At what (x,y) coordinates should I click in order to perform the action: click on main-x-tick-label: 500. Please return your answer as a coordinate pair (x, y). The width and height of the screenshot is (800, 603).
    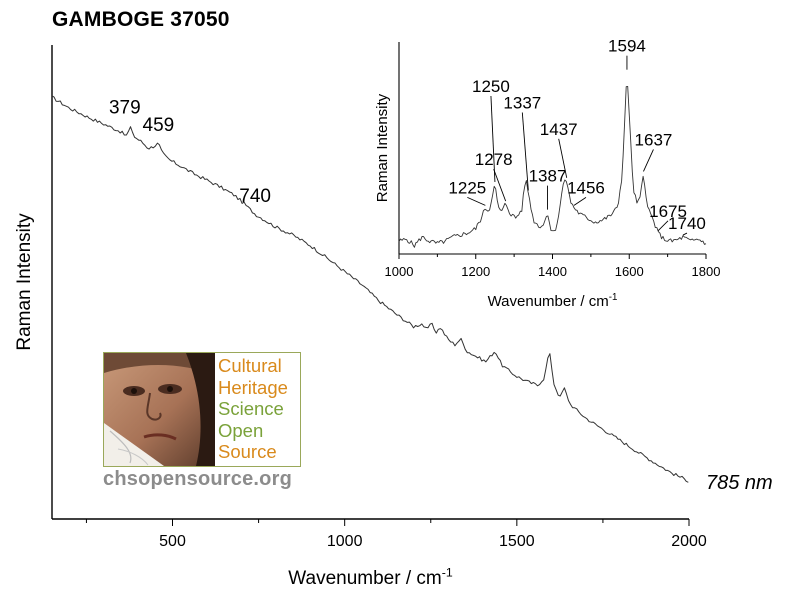
    Looking at the image, I should click on (172, 541).